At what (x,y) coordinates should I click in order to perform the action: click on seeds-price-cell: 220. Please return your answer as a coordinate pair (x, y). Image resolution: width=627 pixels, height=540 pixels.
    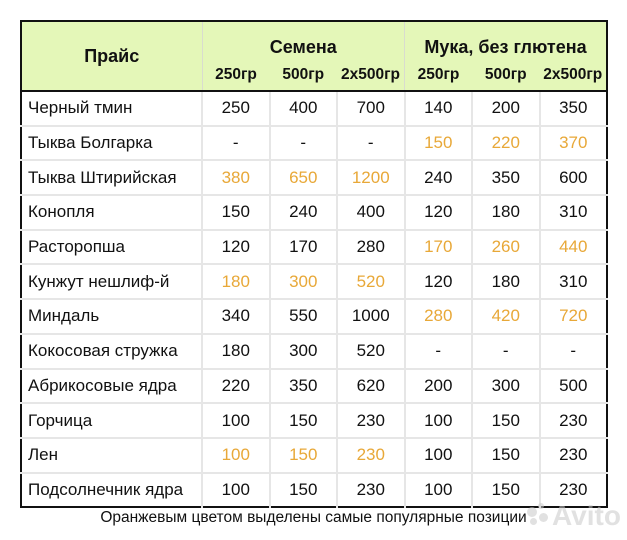
    Looking at the image, I should click on (236, 386).